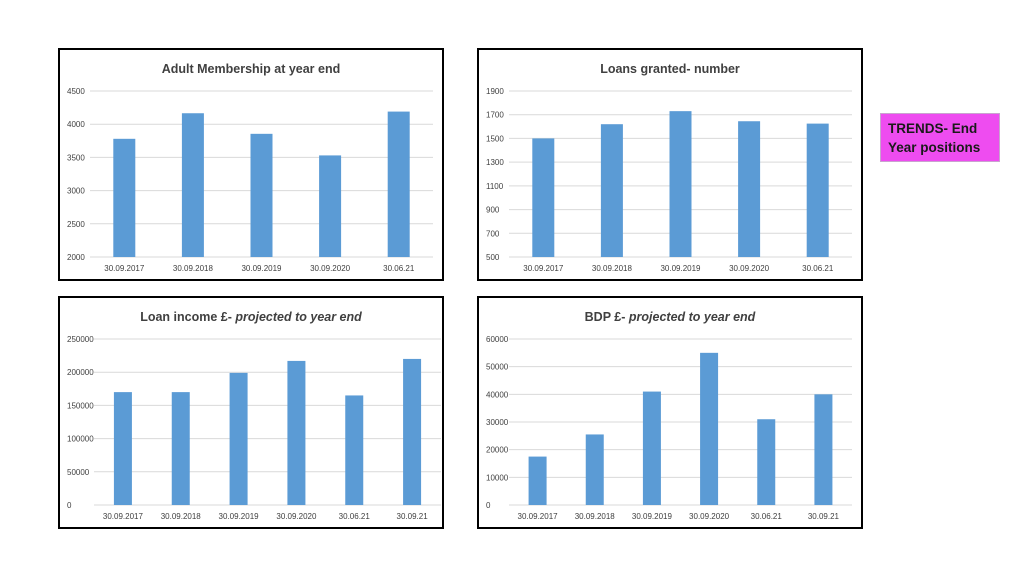 This screenshot has height=576, width=1024. I want to click on chart-title: Loans granted- number, so click(670, 69).